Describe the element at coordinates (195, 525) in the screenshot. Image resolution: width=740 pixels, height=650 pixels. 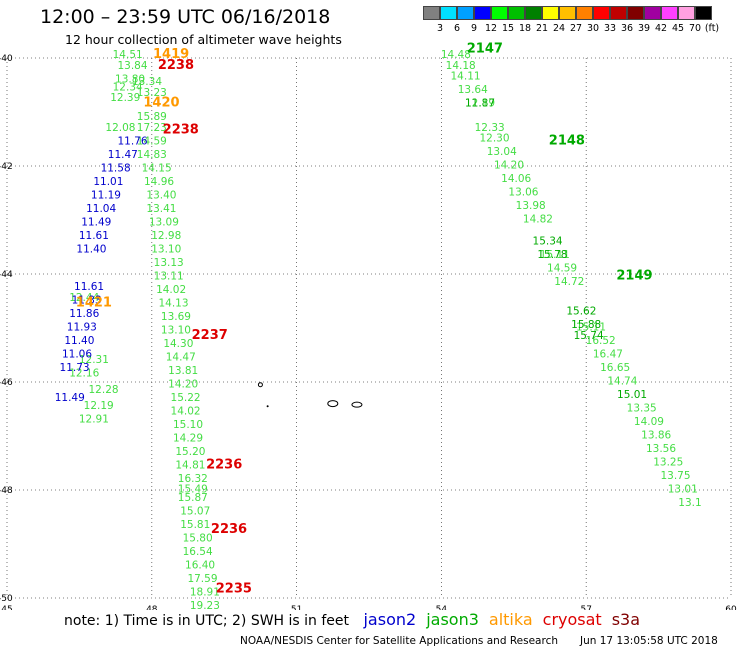
I see `wave-height-value: 15.81` at that location.